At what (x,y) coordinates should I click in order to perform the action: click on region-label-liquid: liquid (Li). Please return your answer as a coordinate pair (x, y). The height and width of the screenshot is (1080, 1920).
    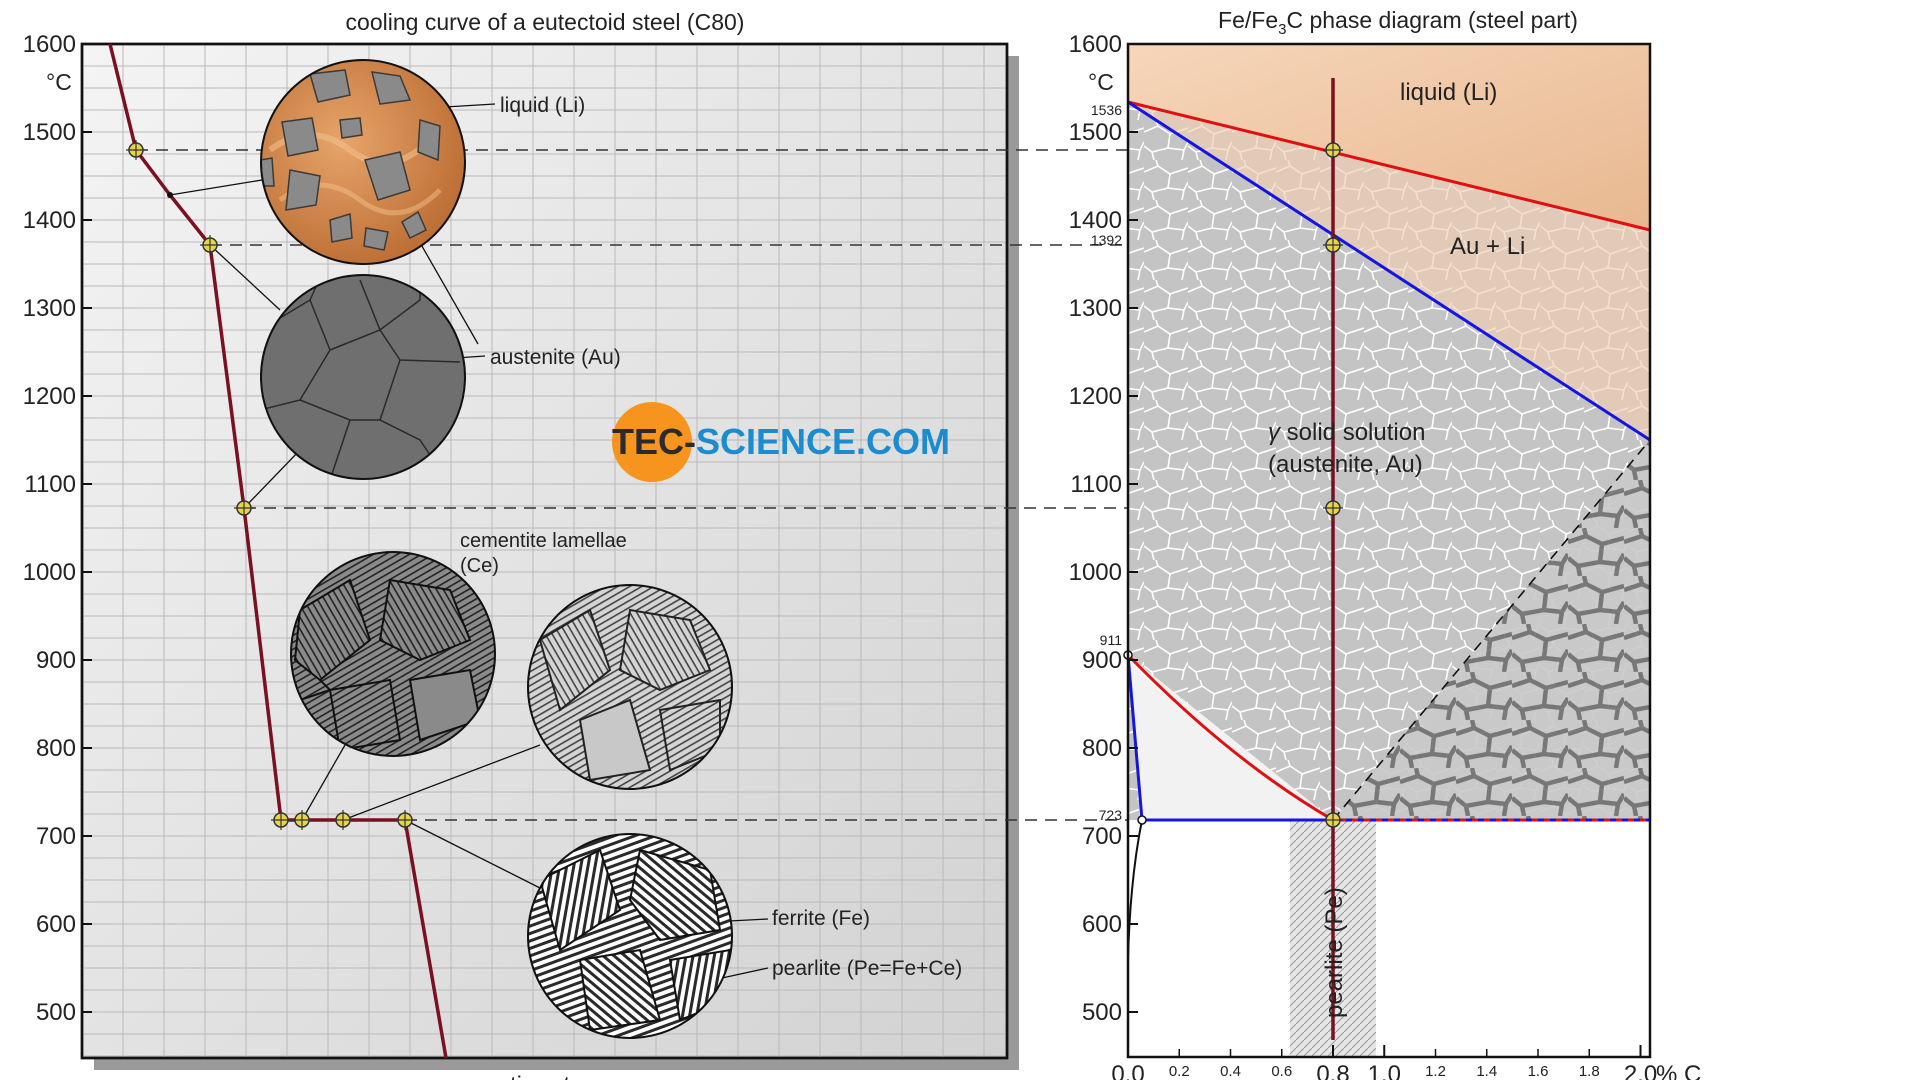
    Looking at the image, I should click on (1448, 92).